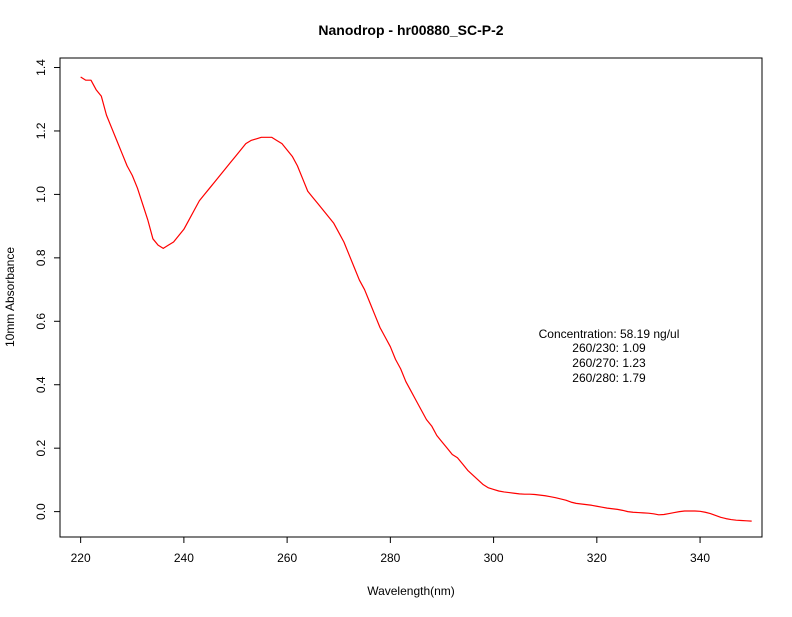  I want to click on concentration-text: Concentration: 58.19 ng/ul, so click(609, 334).